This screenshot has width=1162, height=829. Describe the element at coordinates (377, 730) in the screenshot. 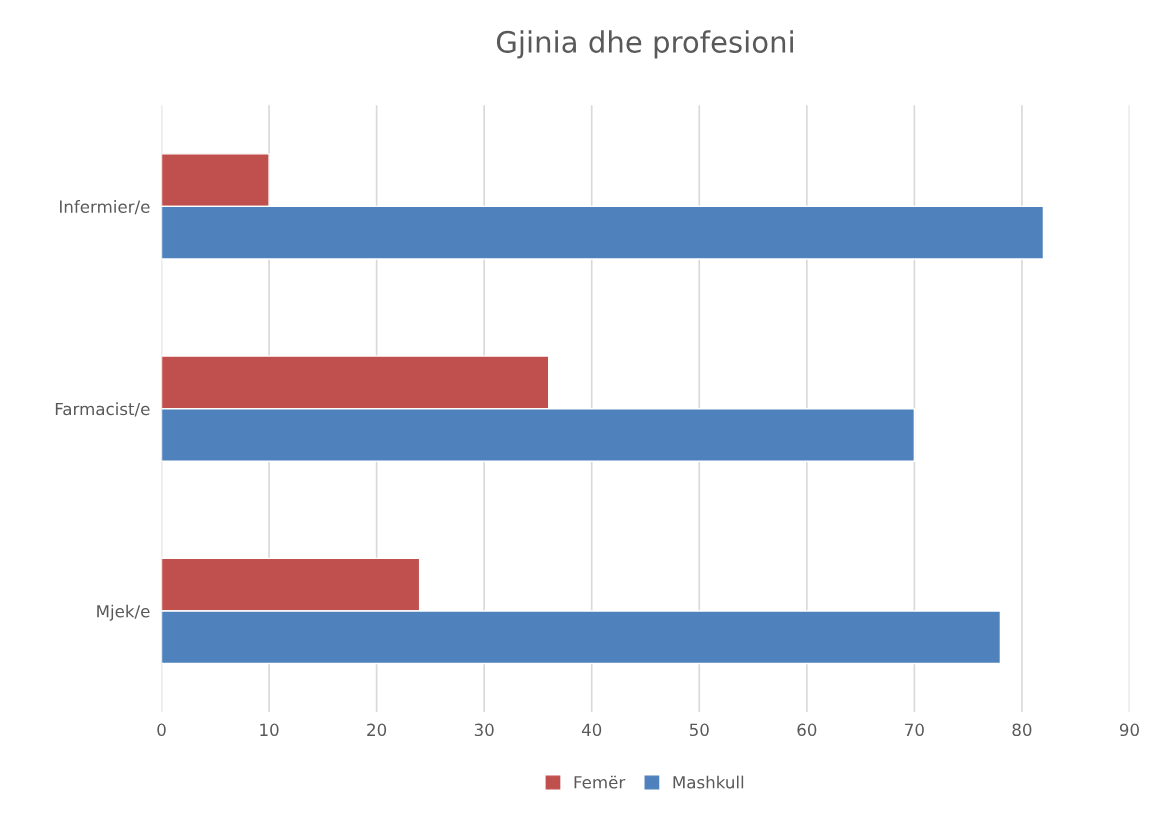

I see `x-tick-label: 20` at that location.